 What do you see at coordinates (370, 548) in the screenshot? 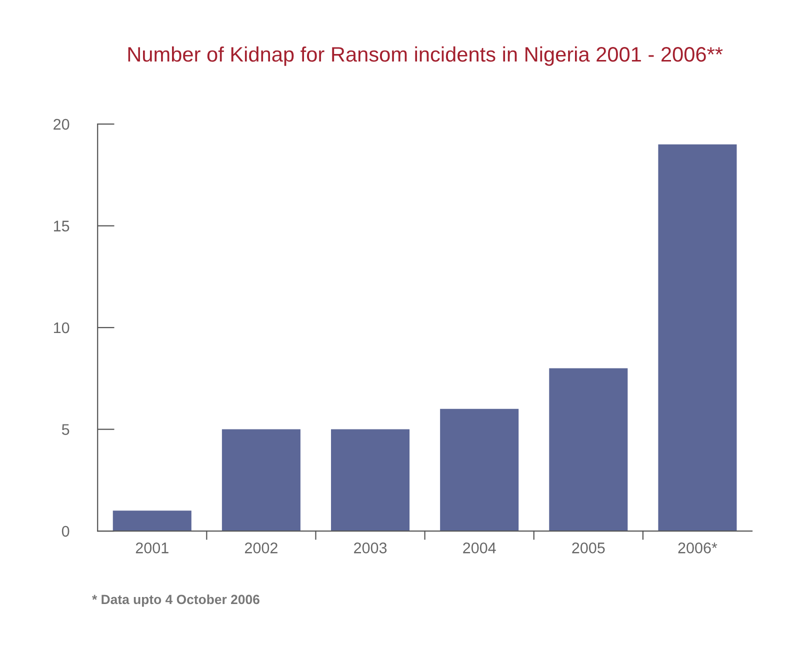
I see `x-tick-label: 2003` at bounding box center [370, 548].